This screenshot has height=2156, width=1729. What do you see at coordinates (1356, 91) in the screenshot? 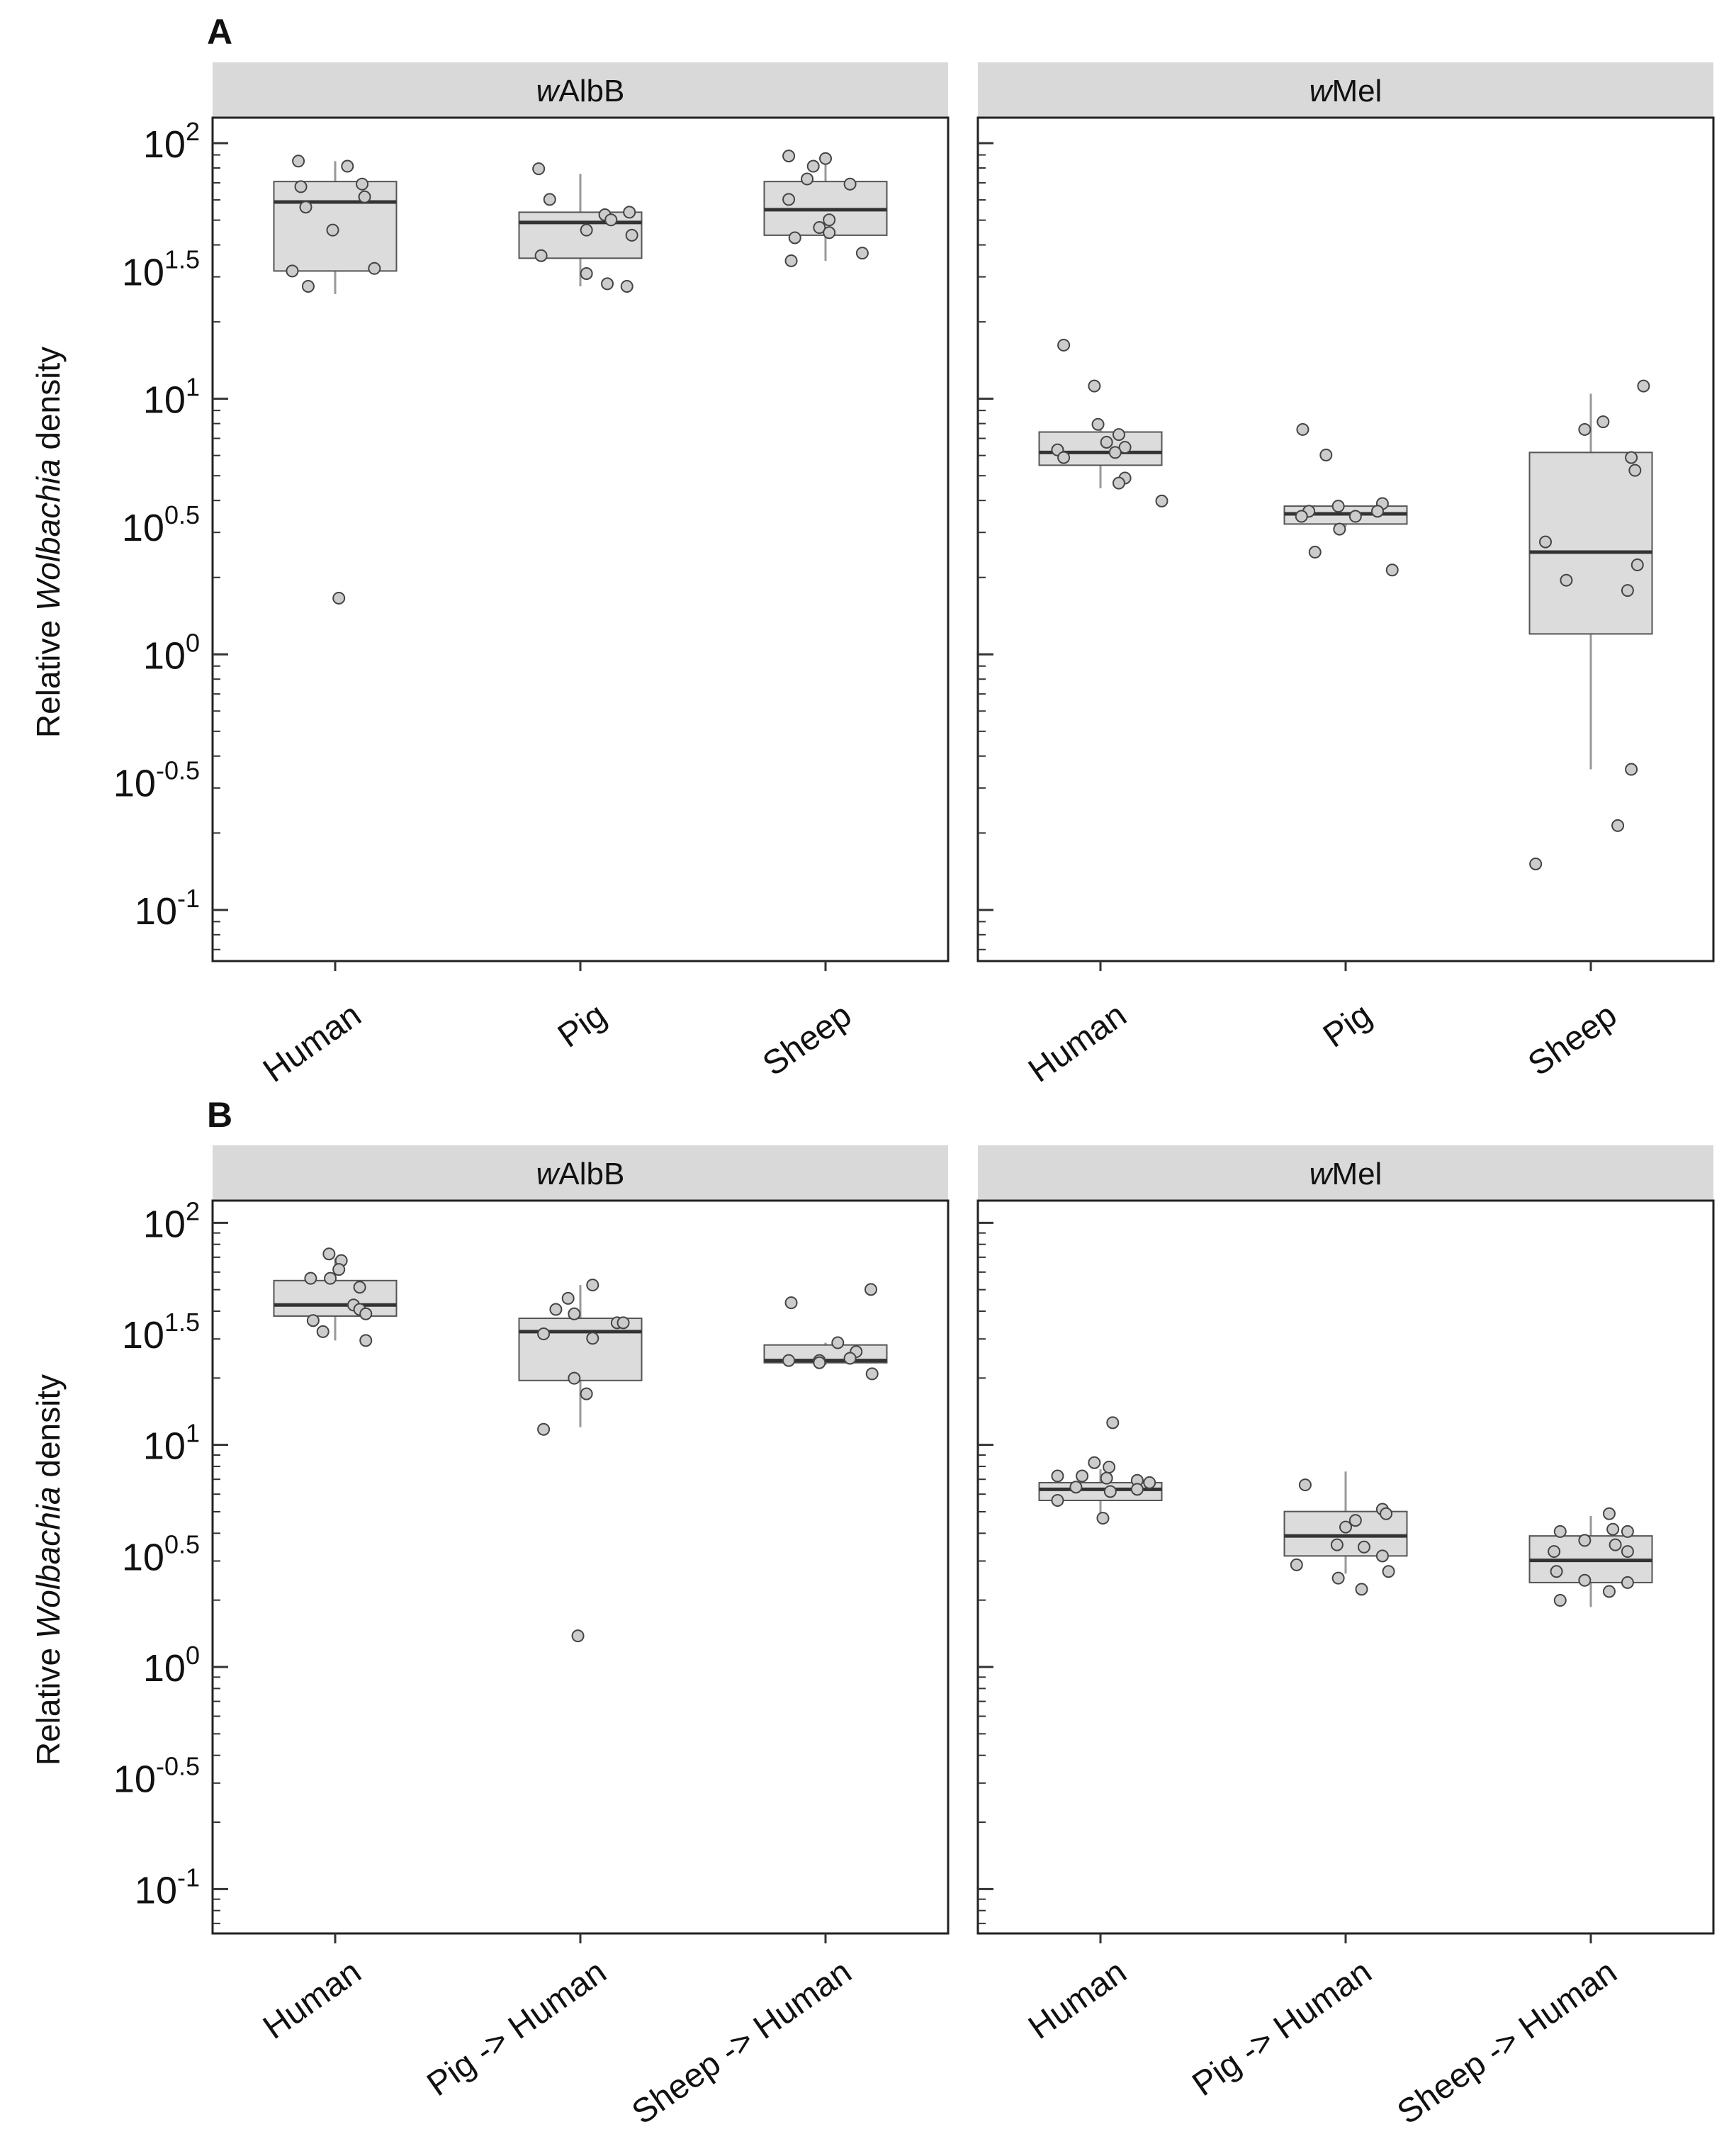
I see `strip-rest-part: Mel` at bounding box center [1356, 91].